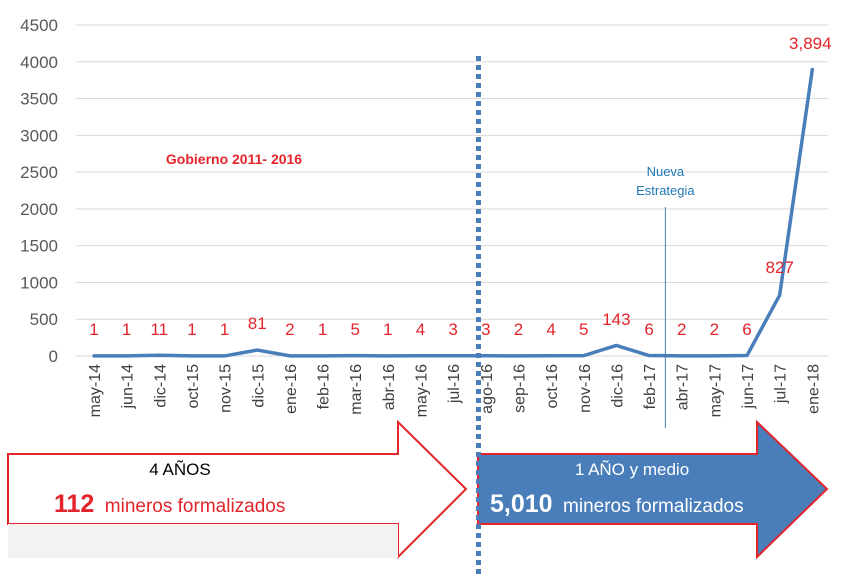 This screenshot has width=850, height=582. I want to click on right-band-number: 5,010, so click(521, 504).